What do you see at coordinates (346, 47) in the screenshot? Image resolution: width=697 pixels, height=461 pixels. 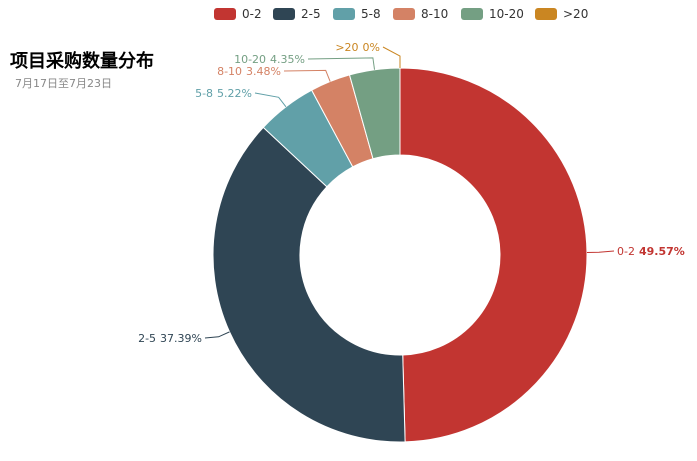 I see `data-label-category: >20` at bounding box center [346, 47].